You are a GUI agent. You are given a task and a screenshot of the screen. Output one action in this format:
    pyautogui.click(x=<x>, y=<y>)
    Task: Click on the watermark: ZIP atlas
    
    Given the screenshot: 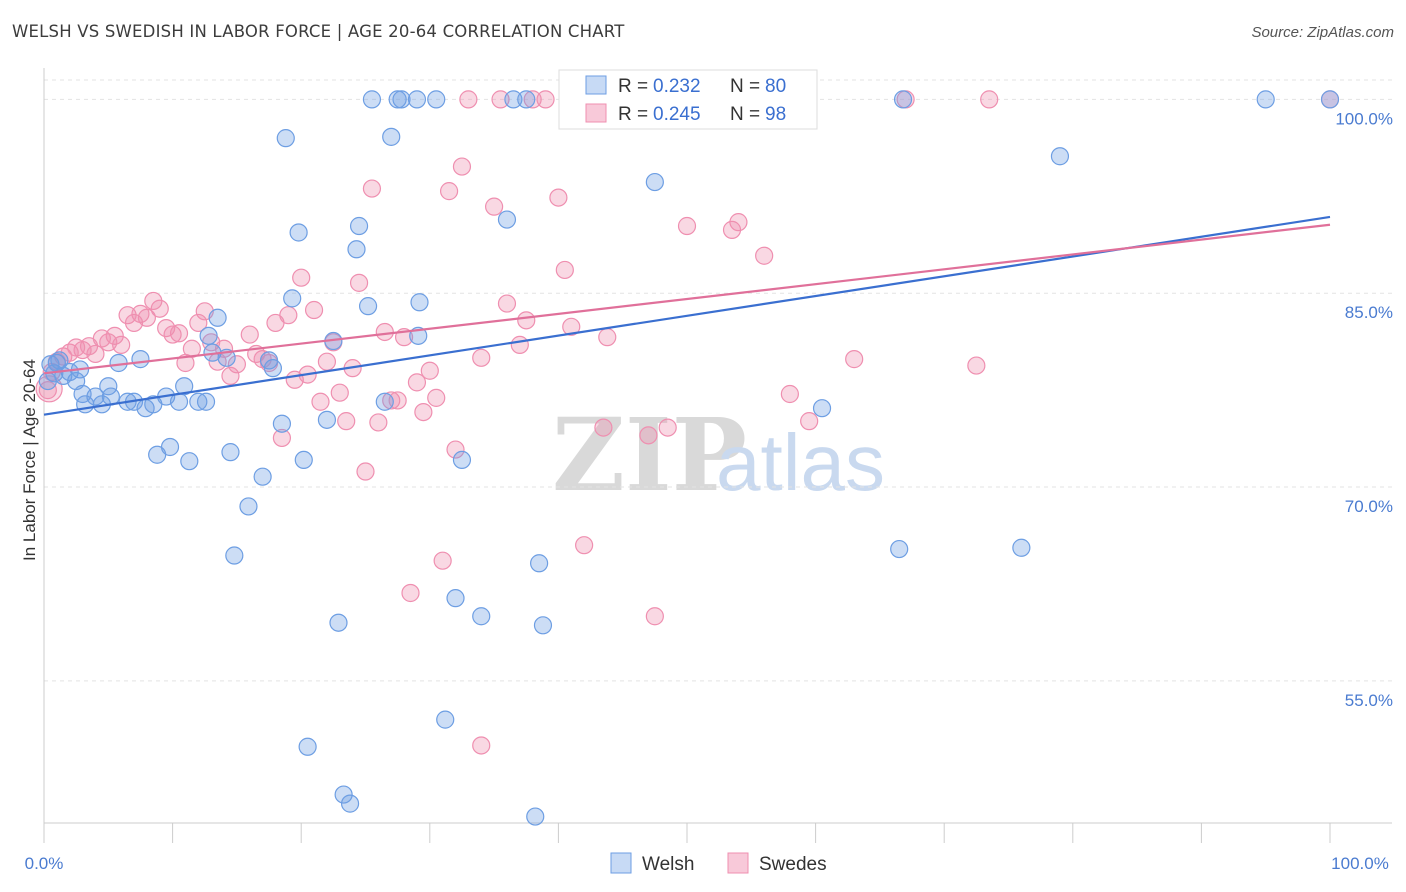 What is the action you would take?
    pyautogui.click(x=718, y=455)
    